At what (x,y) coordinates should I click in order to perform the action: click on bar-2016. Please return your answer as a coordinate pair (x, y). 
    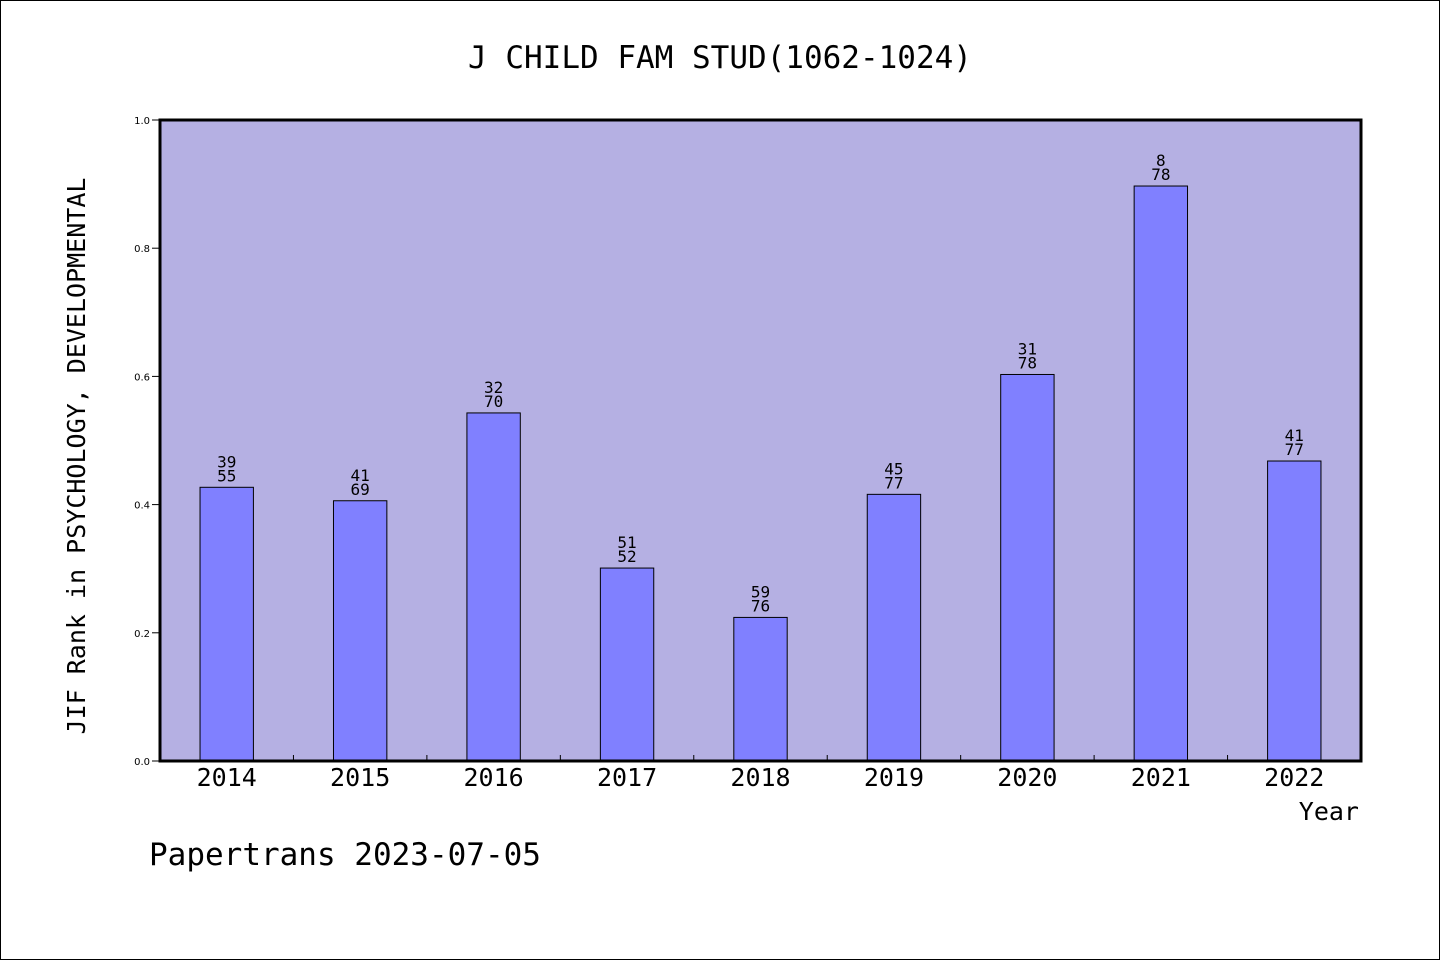
    Looking at the image, I should click on (493, 587).